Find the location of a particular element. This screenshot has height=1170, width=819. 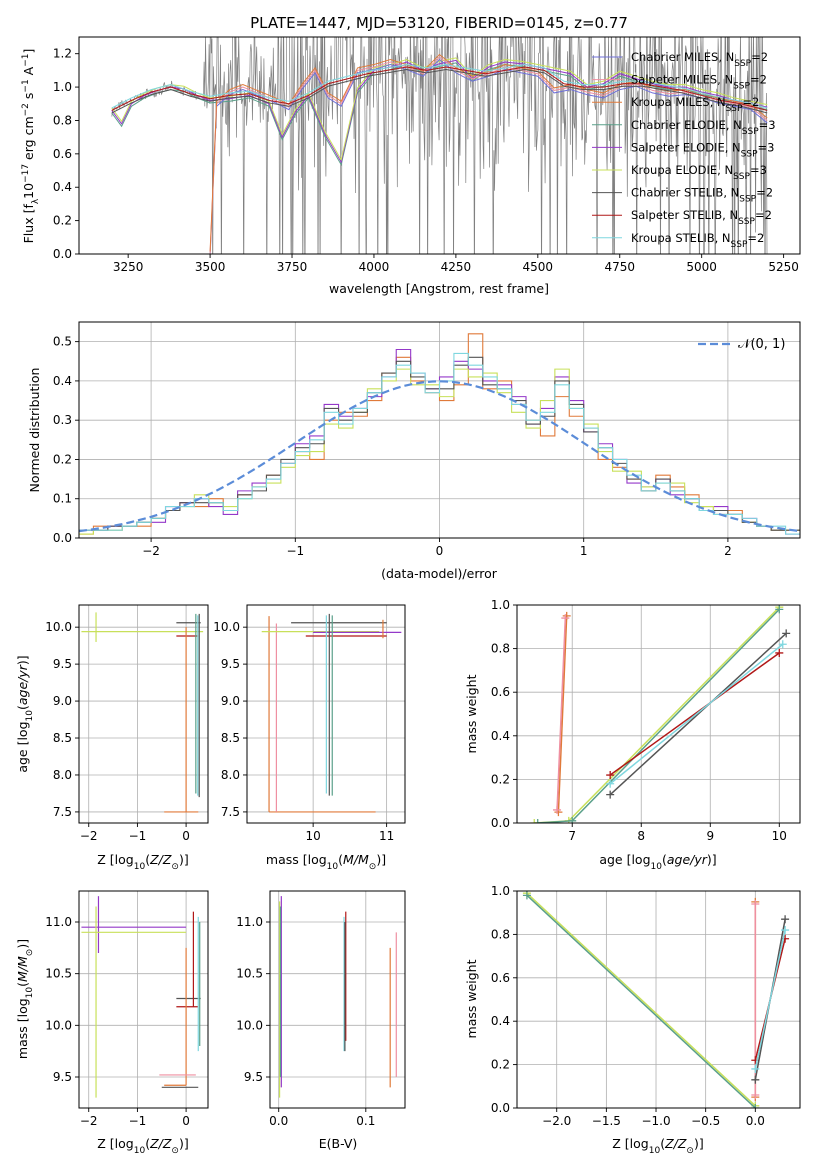

x-tick-label: 4500 is located at coordinates (538, 267).